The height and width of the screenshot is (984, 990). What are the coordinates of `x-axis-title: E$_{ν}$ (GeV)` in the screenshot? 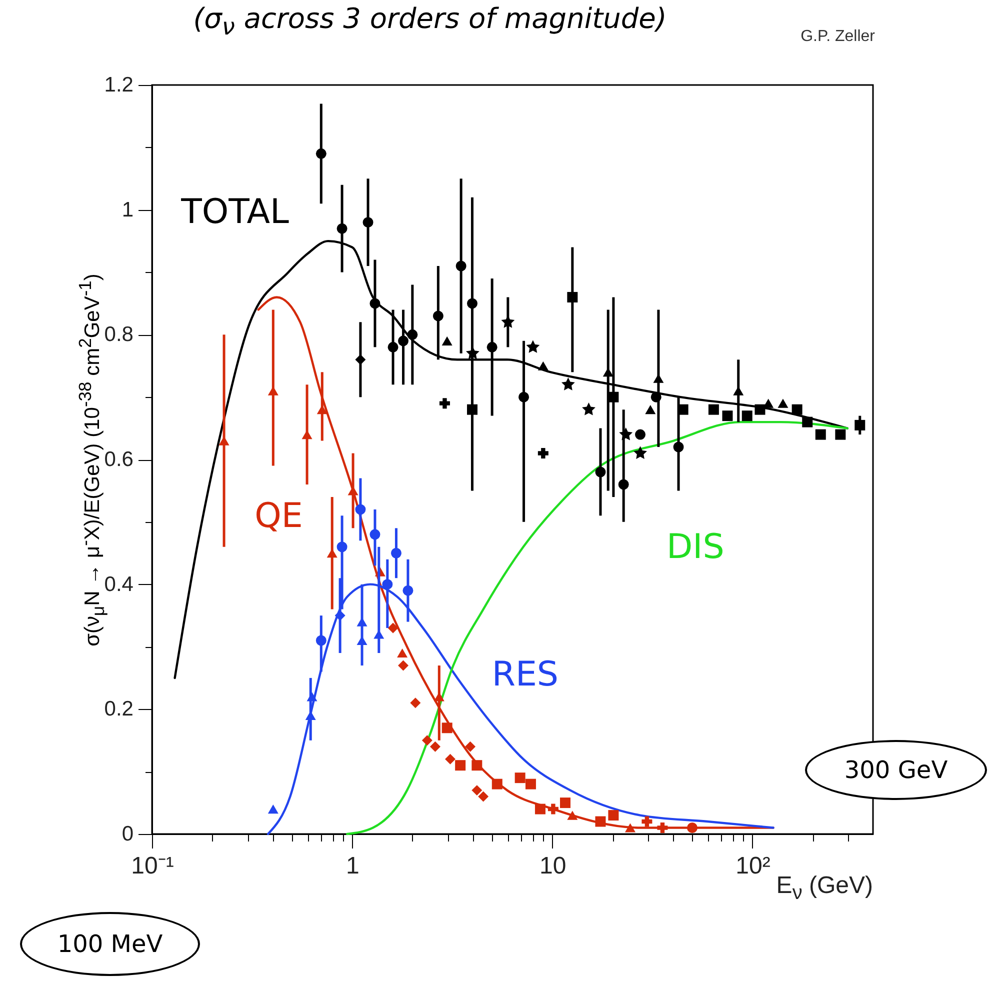 It's located at (824, 888).